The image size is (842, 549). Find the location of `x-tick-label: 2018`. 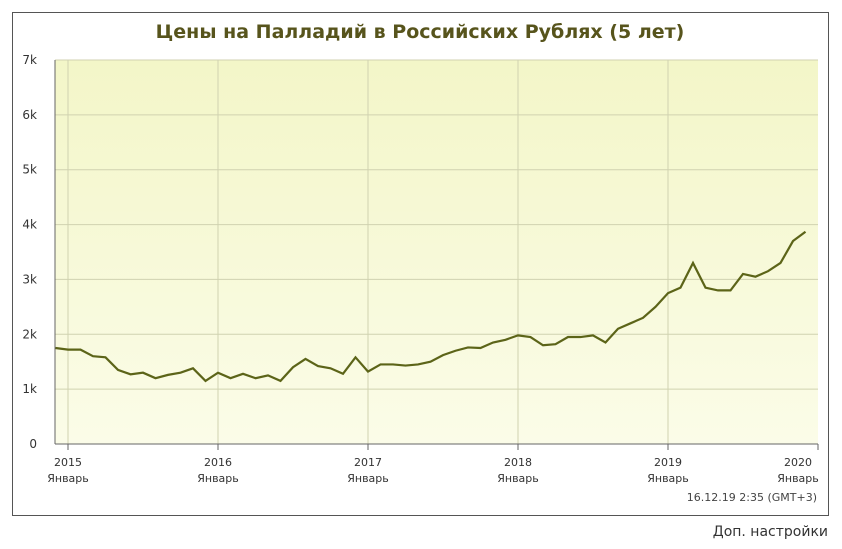

x-tick-label: 2018 is located at coordinates (518, 462).